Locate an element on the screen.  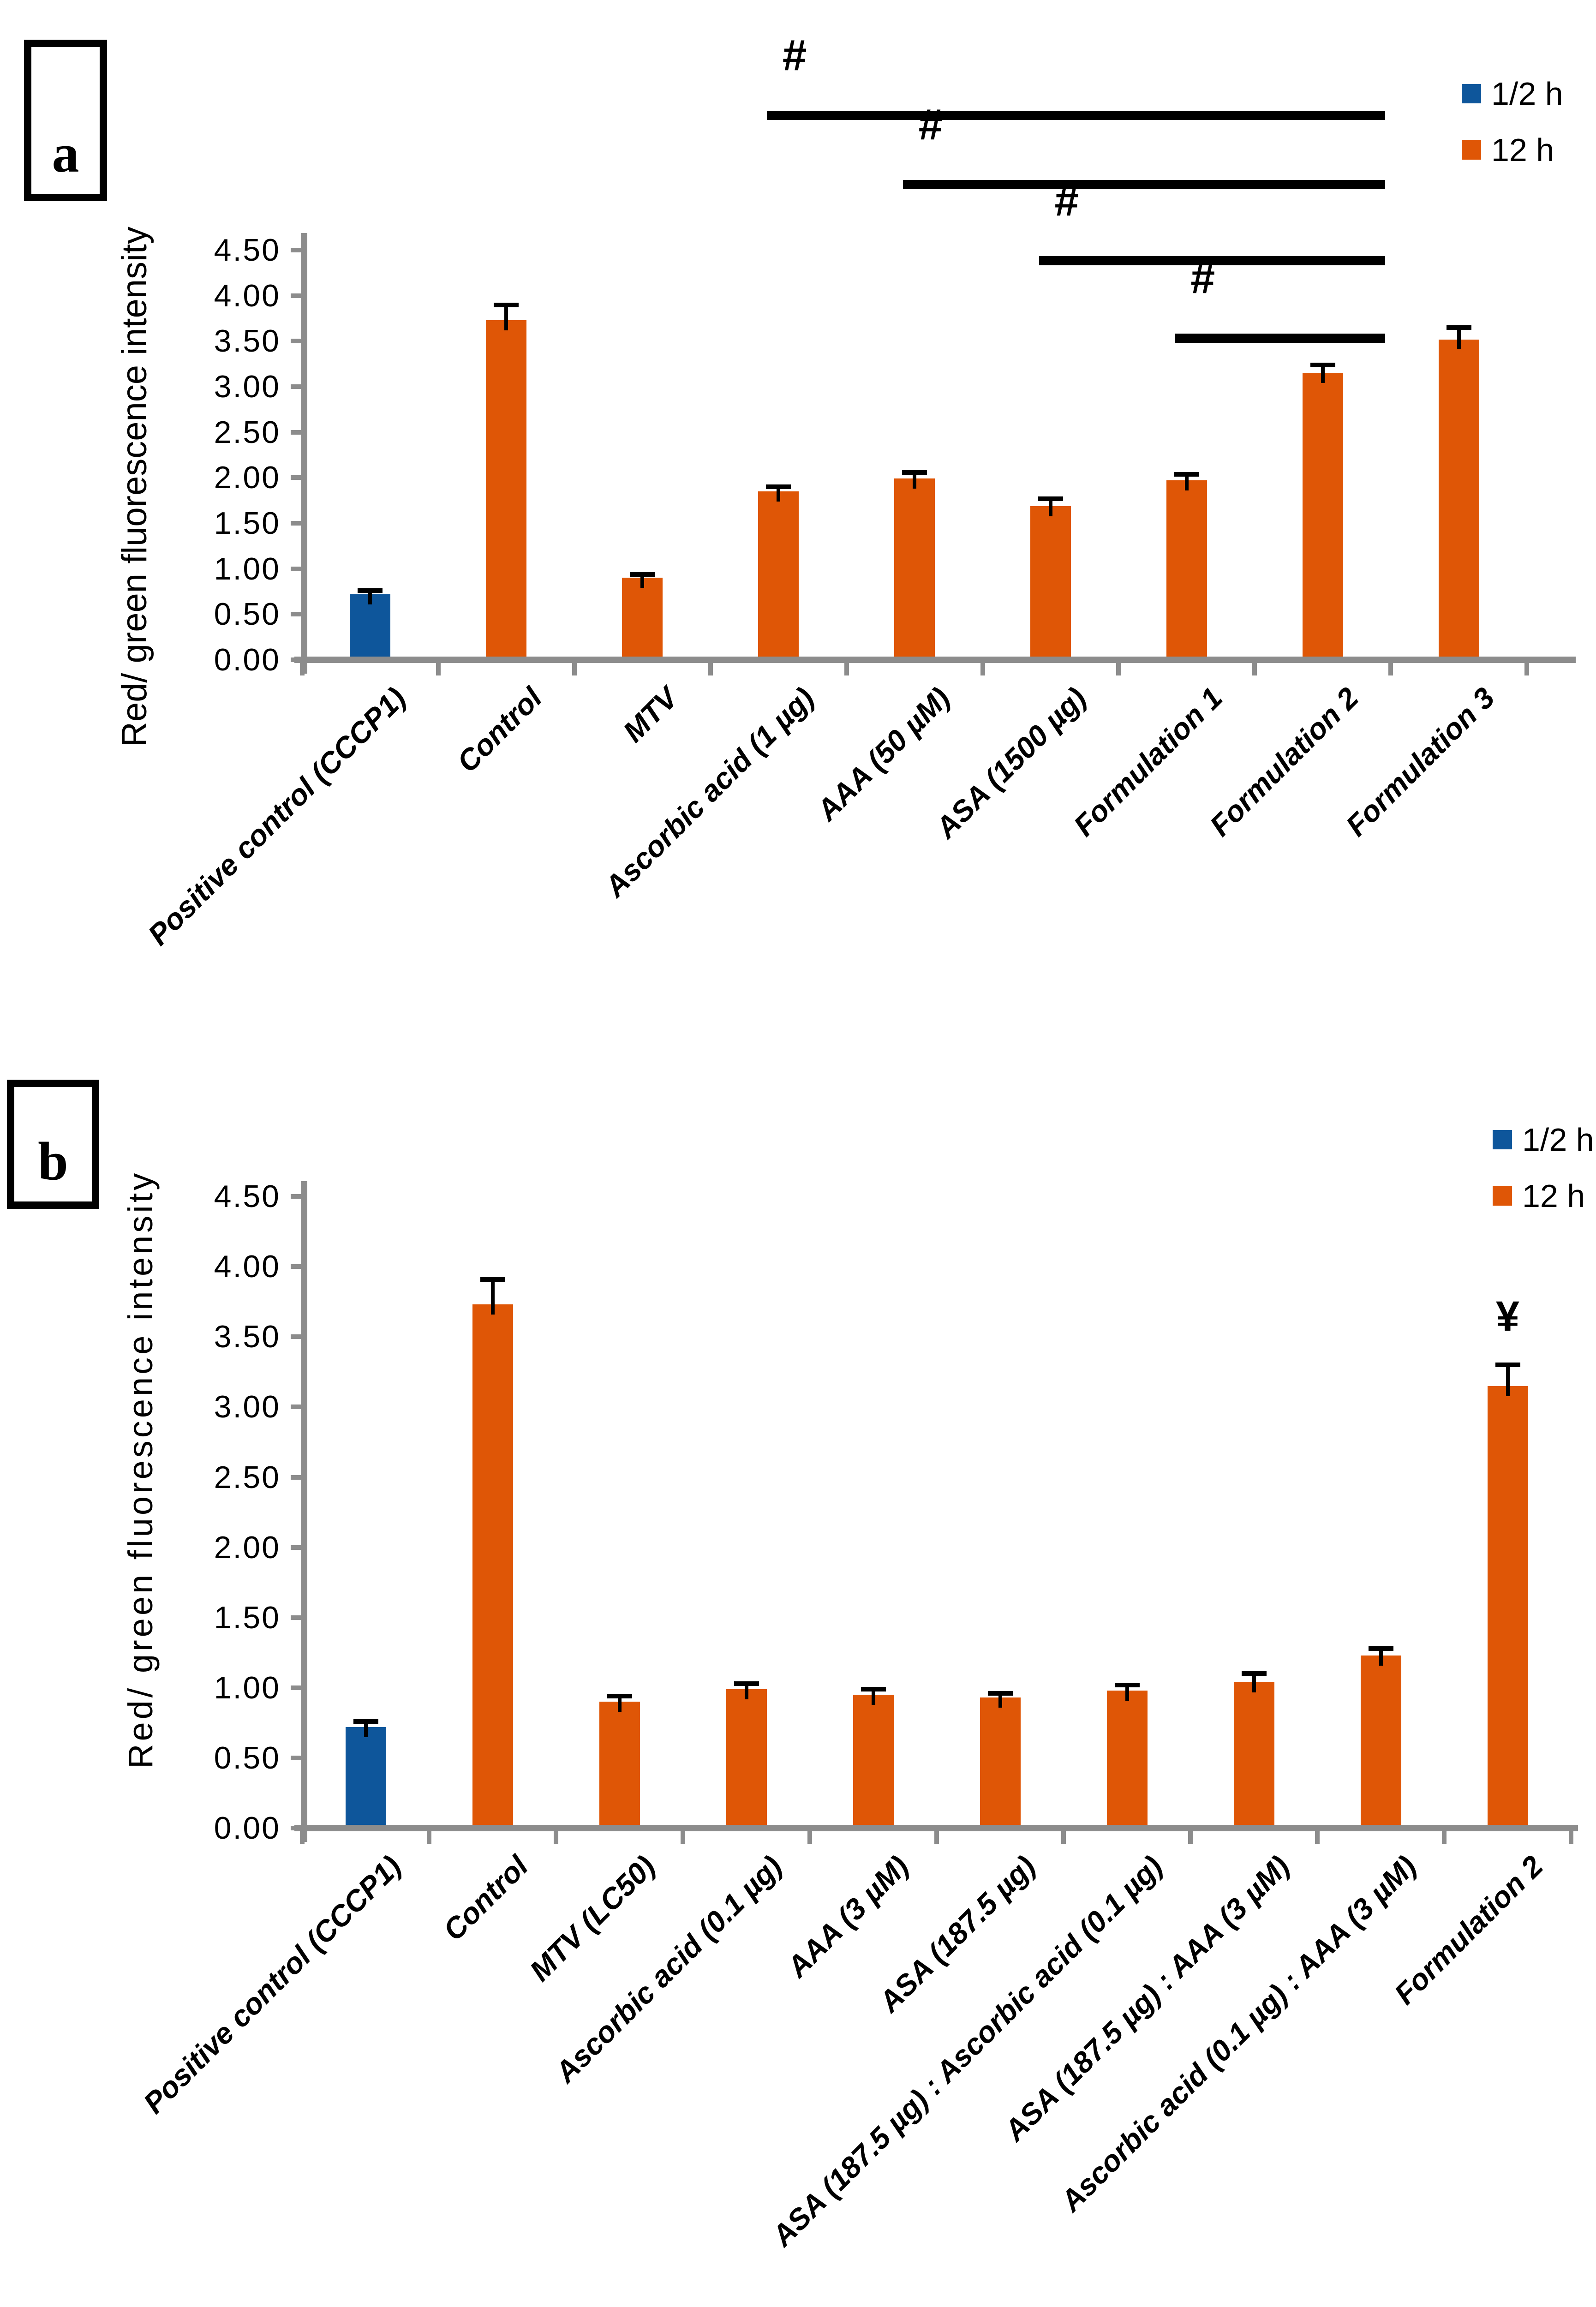
y-tick-label: 1.00 is located at coordinates (247, 568).